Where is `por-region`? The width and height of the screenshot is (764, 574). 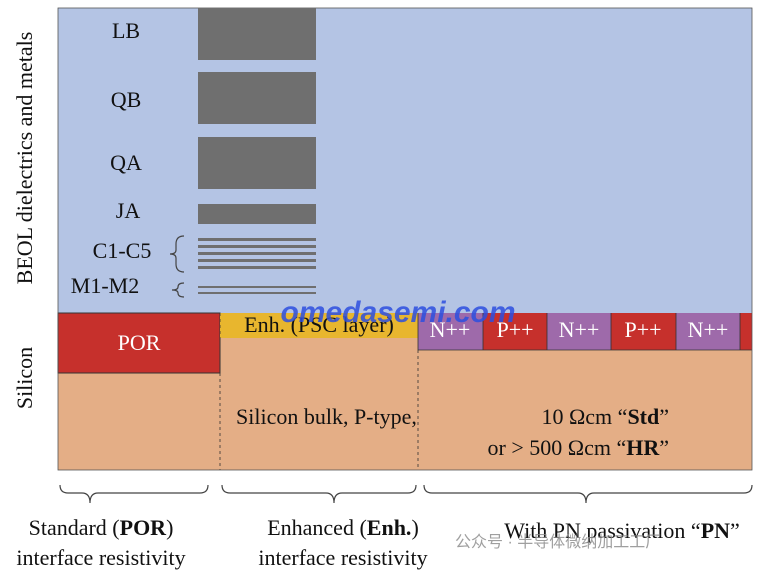
por-region is located at coordinates (139, 343).